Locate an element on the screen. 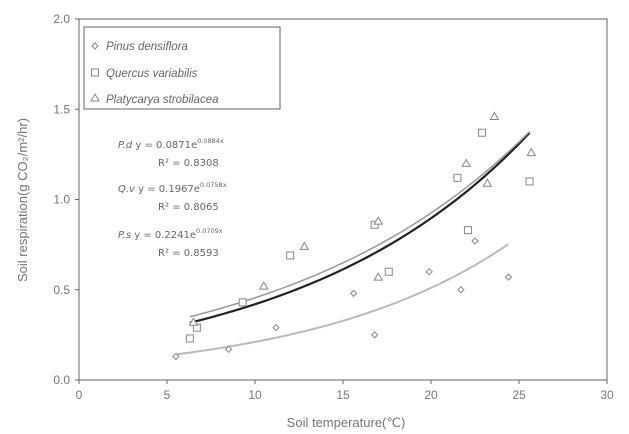 The image size is (629, 434). fit-curve-pinus is located at coordinates (342, 299).